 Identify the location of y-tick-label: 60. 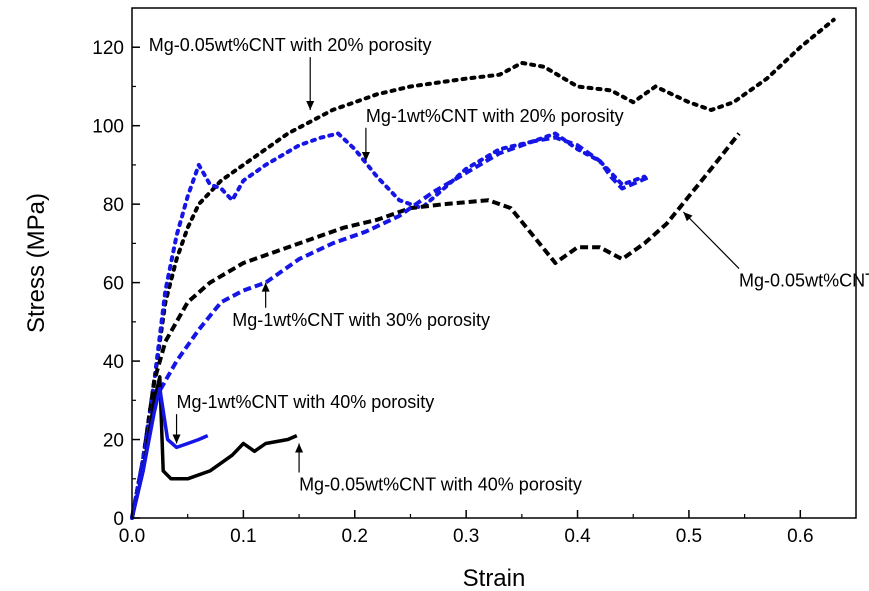
(113, 284).